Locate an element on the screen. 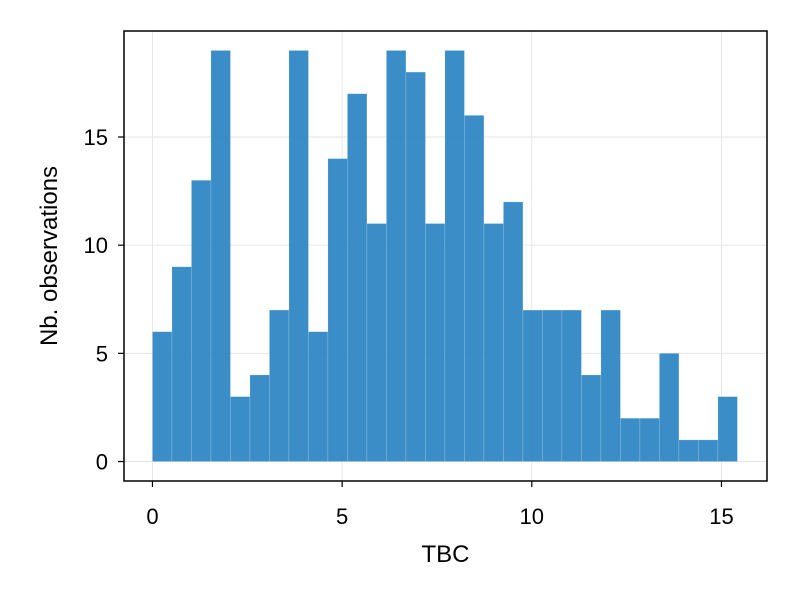 Image resolution: width=800 pixels, height=600 pixels. x-axis-title: TBC is located at coordinates (446, 554).